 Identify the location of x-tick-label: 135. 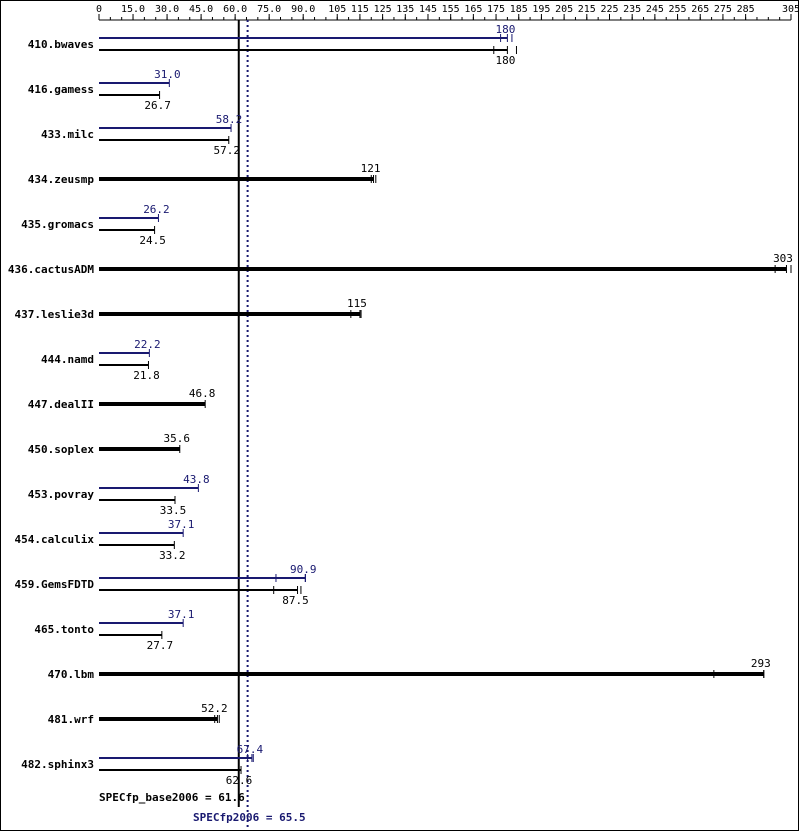
(405, 9).